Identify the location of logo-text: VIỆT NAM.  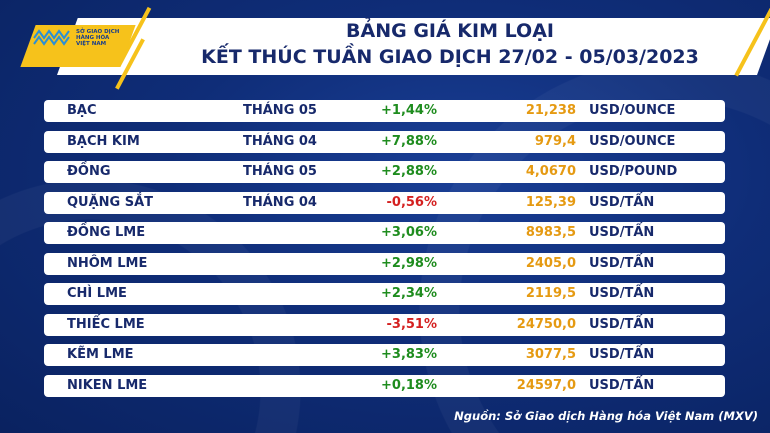
(91, 44).